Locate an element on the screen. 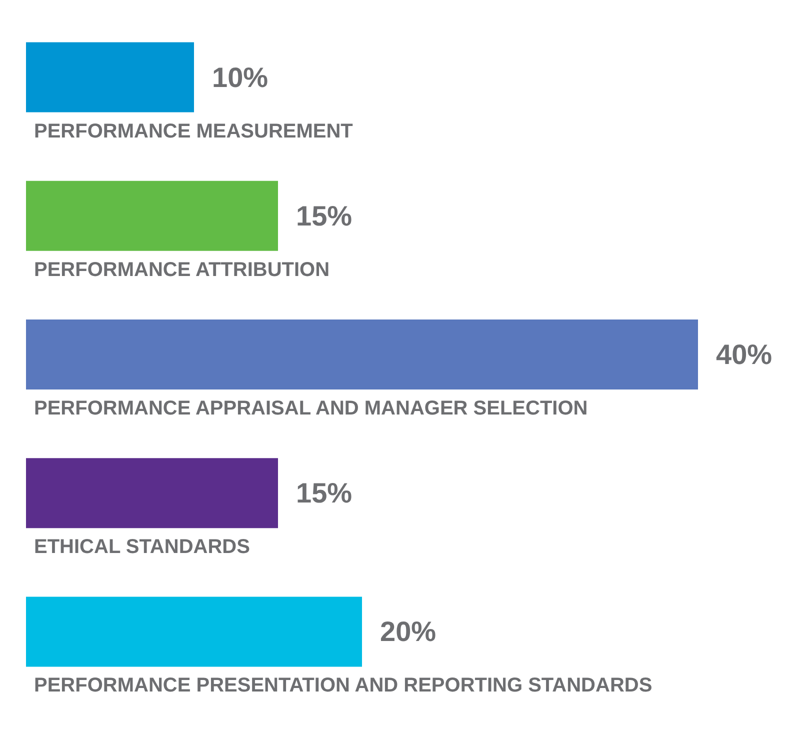 The width and height of the screenshot is (807, 739). data-label: 40% is located at coordinates (744, 354).